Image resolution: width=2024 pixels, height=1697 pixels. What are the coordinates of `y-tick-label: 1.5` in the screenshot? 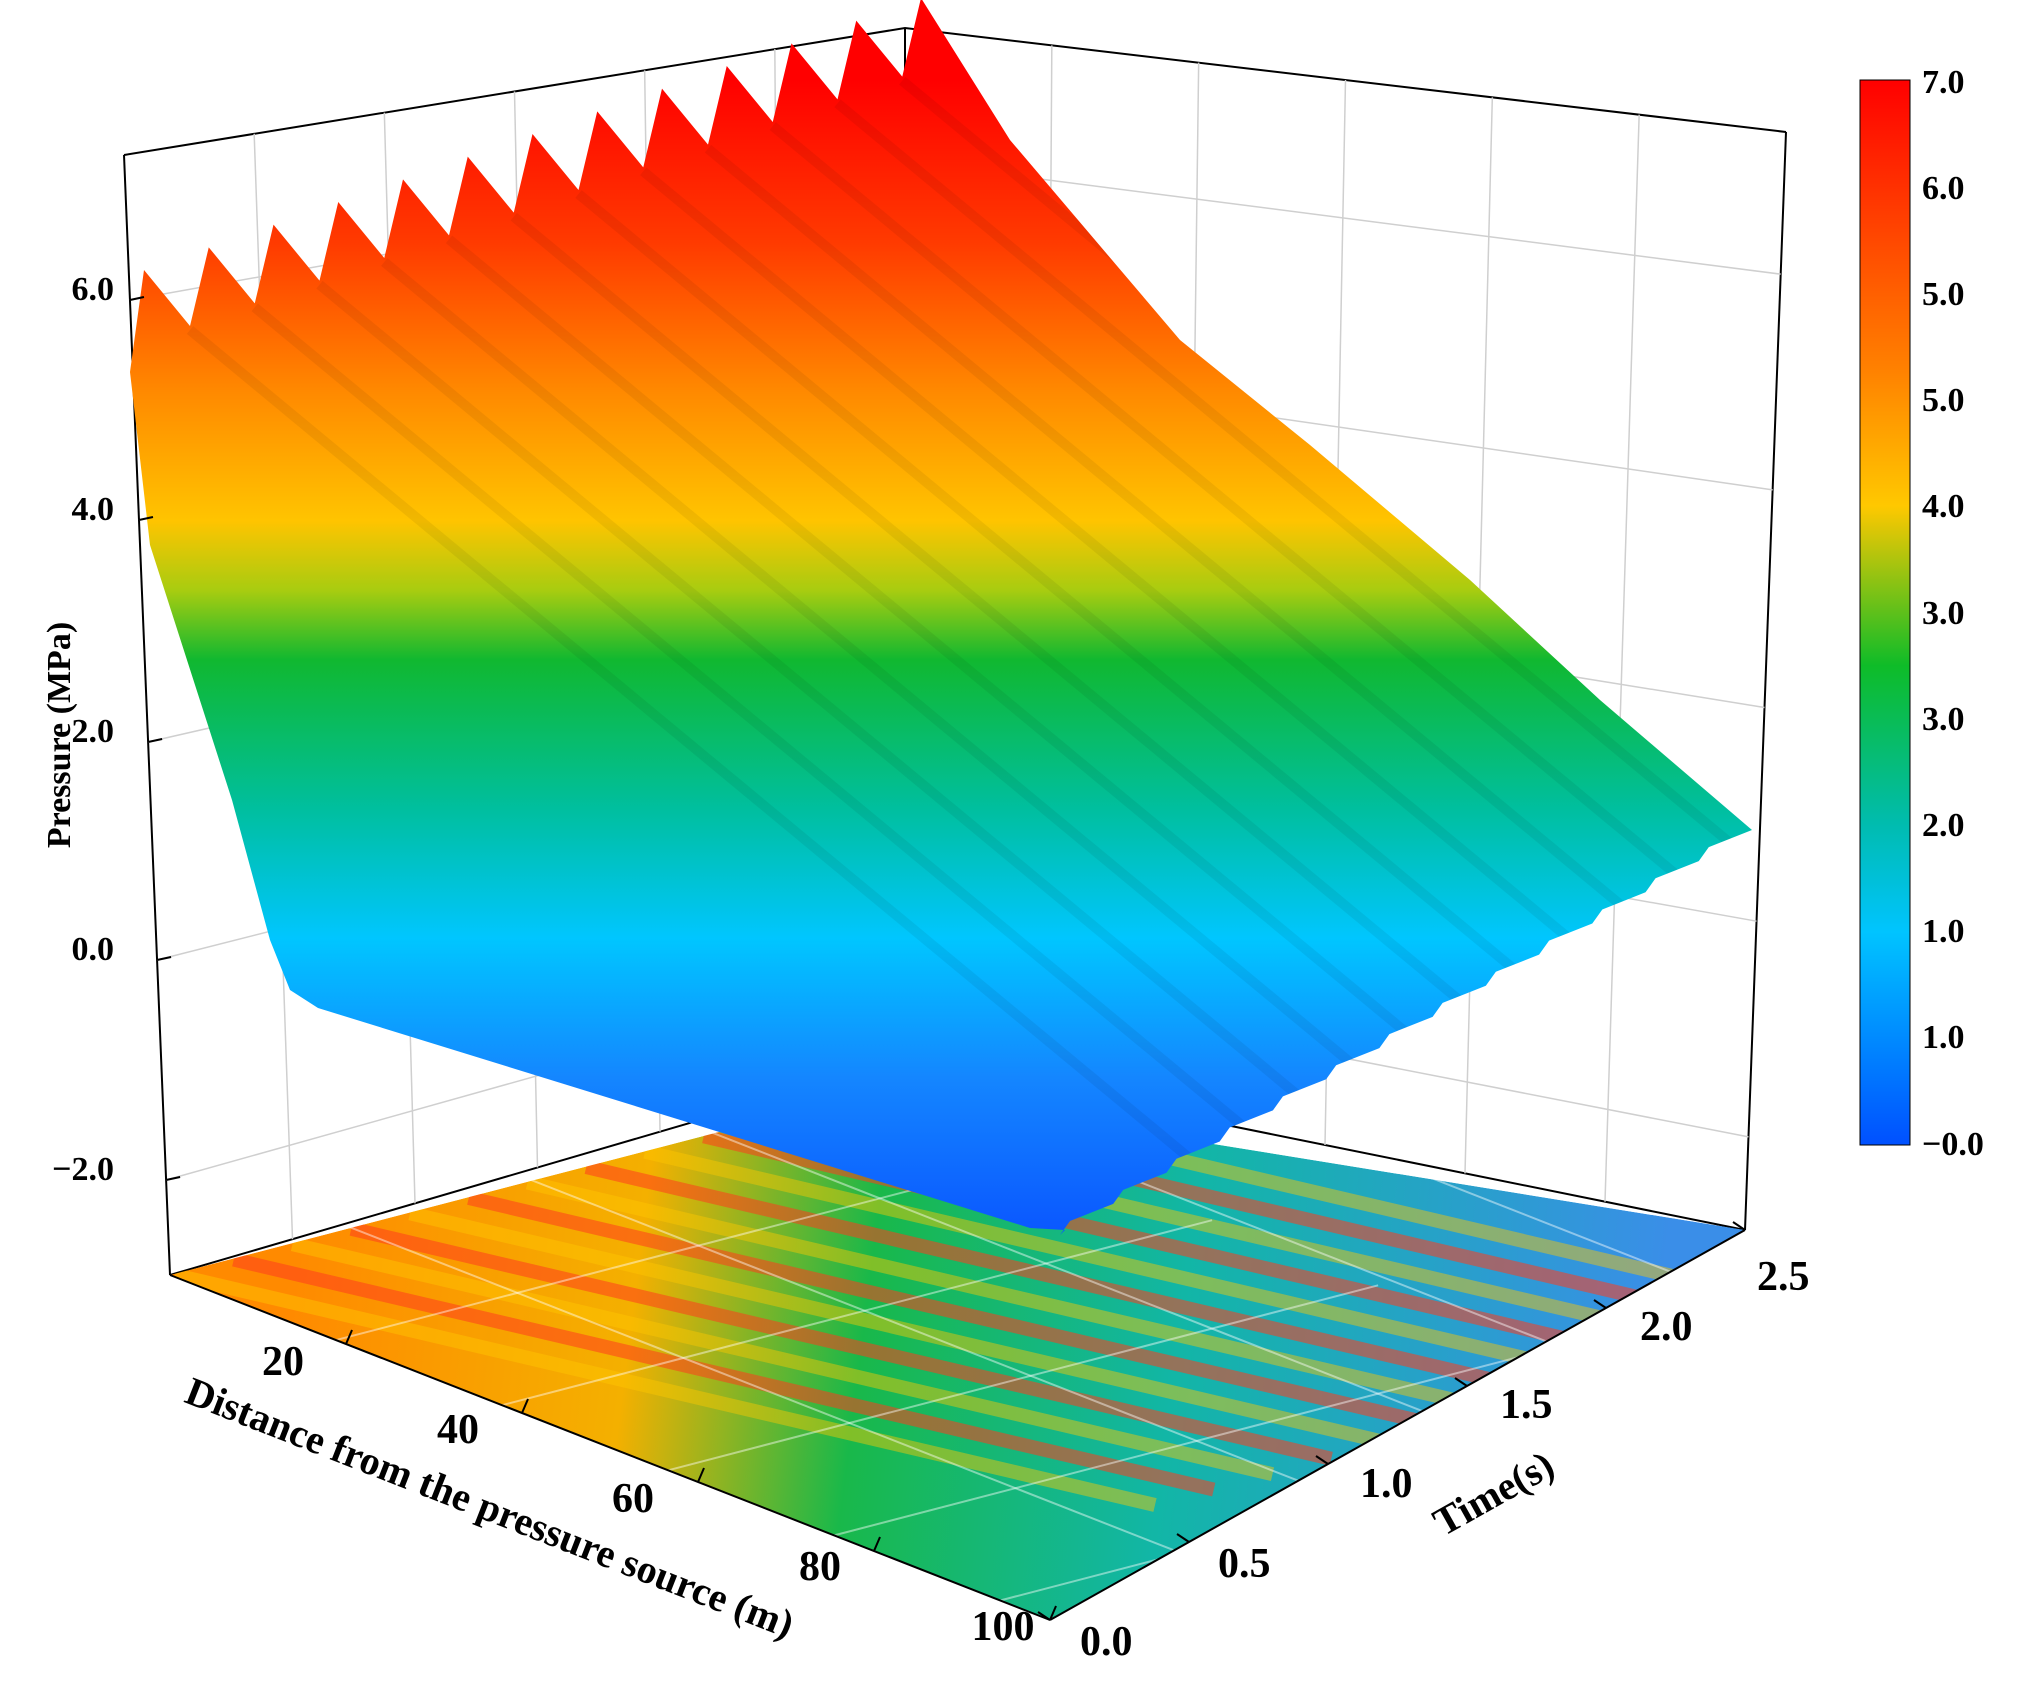 It's located at (1526, 1405).